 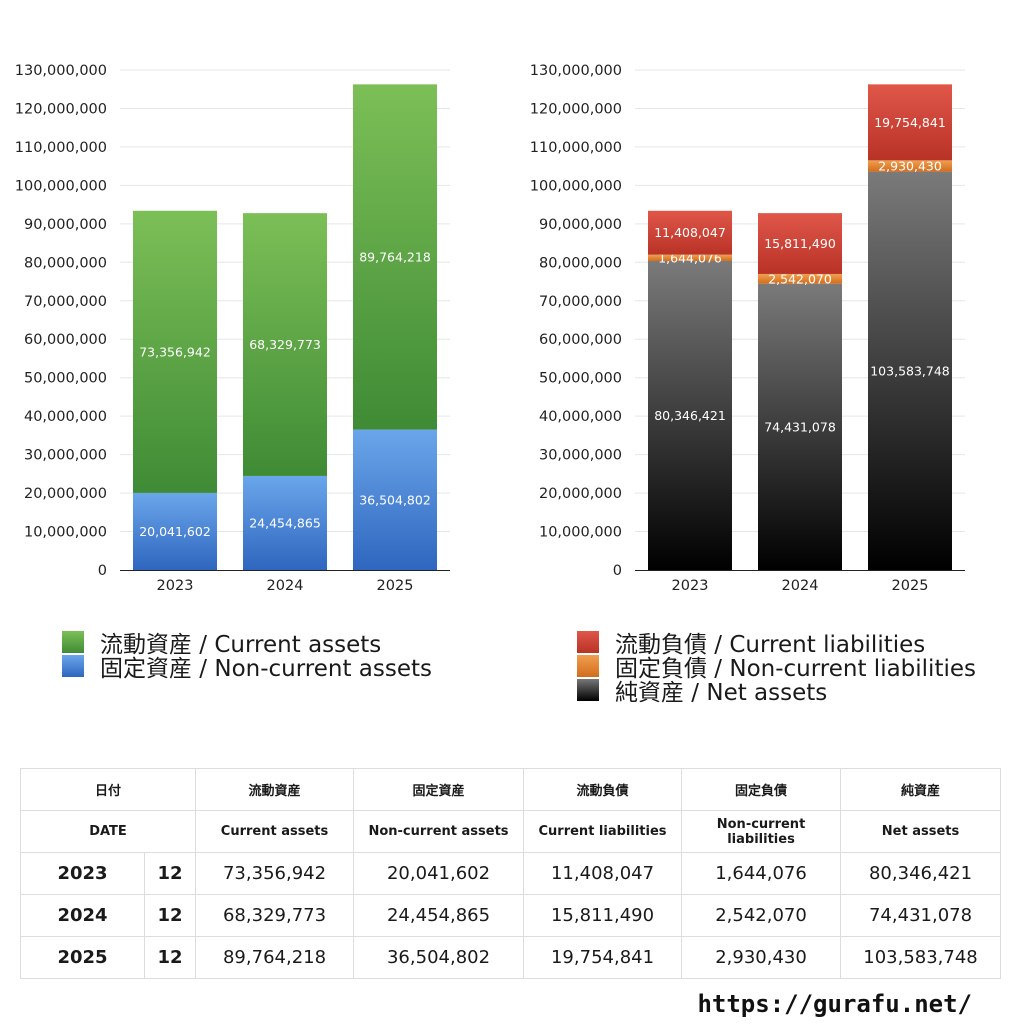 I want to click on cell-non-current-liabilities: 2,930,430, so click(x=761, y=957).